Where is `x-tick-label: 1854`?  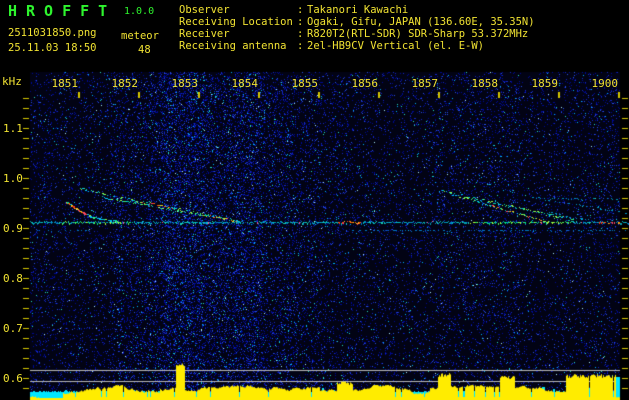
x-tick-label: 1854 is located at coordinates (245, 83).